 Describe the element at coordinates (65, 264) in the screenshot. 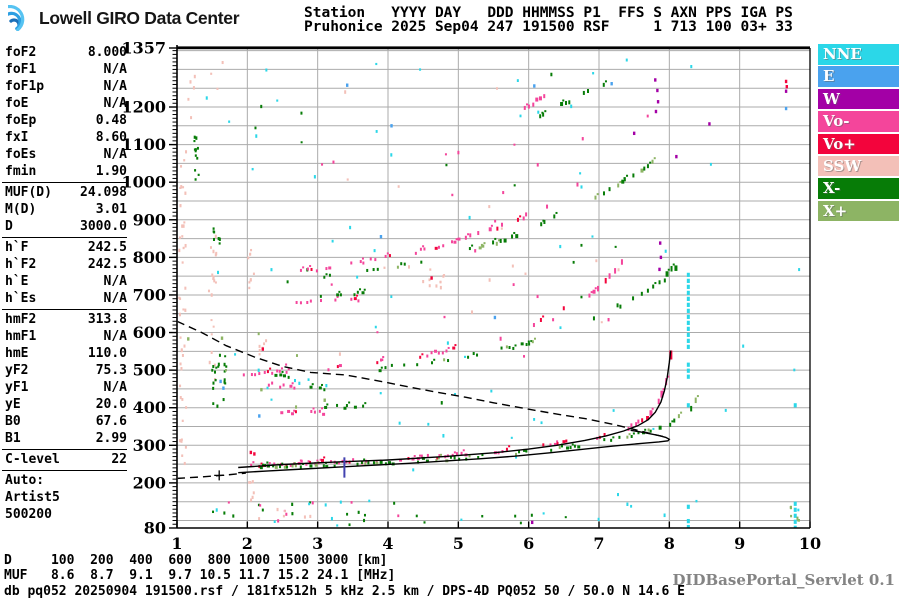

I see `param-row-hf2: h`F2 242.5` at that location.